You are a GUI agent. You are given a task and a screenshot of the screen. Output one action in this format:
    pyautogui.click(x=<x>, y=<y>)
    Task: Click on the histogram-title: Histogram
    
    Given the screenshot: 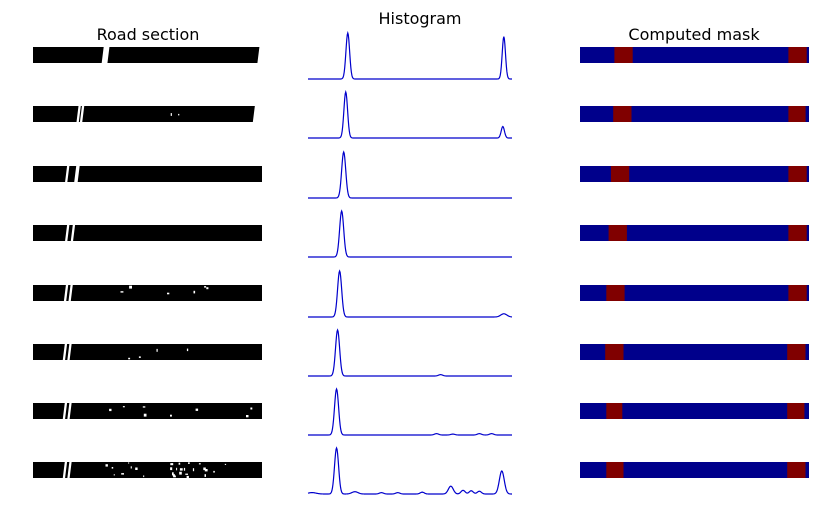 What is the action you would take?
    pyautogui.click(x=420, y=18)
    